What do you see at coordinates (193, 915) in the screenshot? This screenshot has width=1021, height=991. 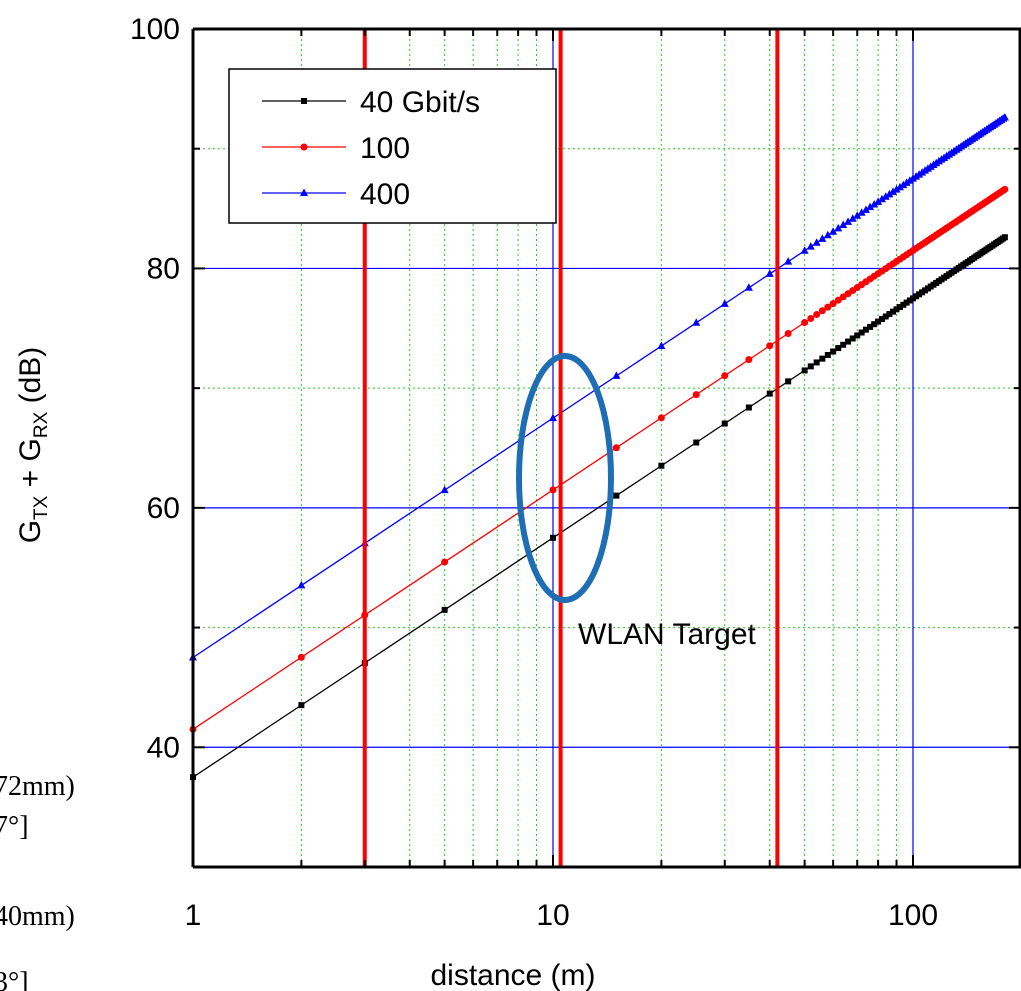 I see `x-tick-label: 1` at bounding box center [193, 915].